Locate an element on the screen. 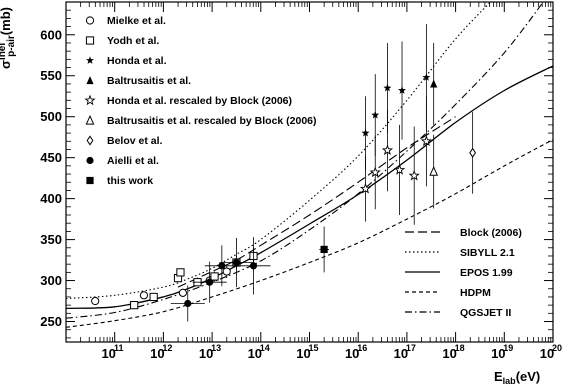  legend-line-entry: Block (2006) is located at coordinates (463, 233).